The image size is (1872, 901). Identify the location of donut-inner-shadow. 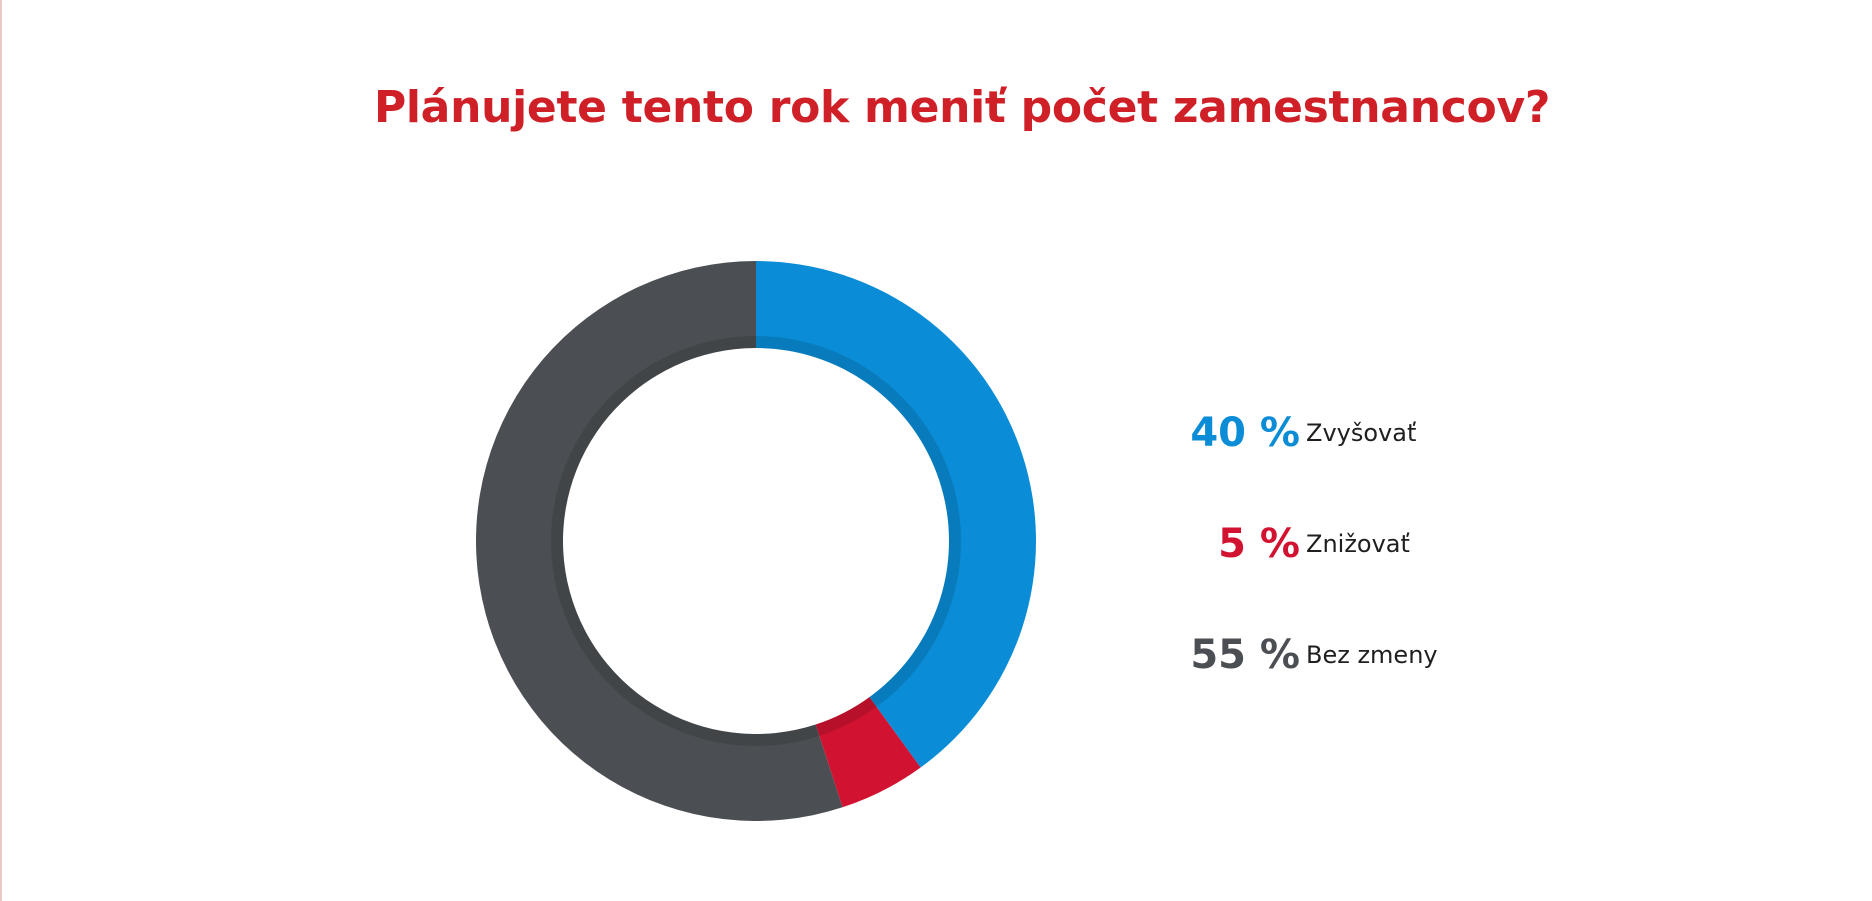
(756, 541).